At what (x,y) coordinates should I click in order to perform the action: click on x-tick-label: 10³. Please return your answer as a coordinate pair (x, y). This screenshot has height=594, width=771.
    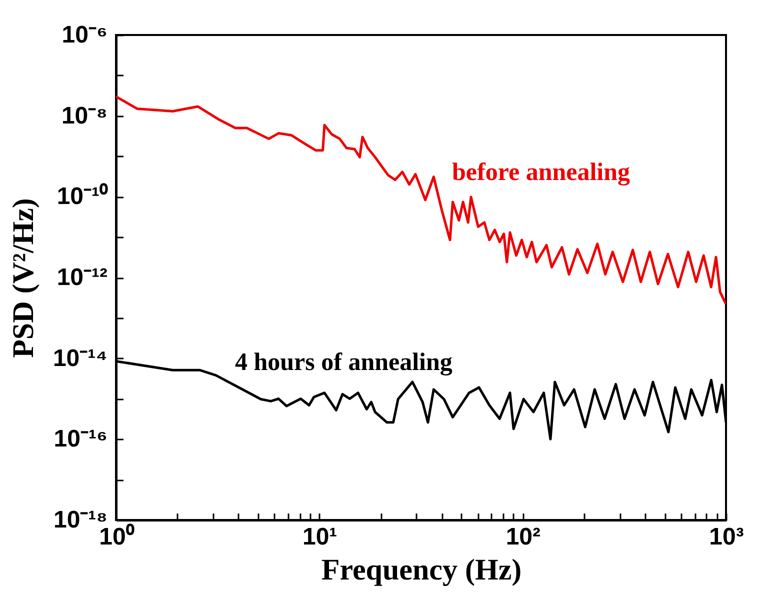
    Looking at the image, I should click on (726, 537).